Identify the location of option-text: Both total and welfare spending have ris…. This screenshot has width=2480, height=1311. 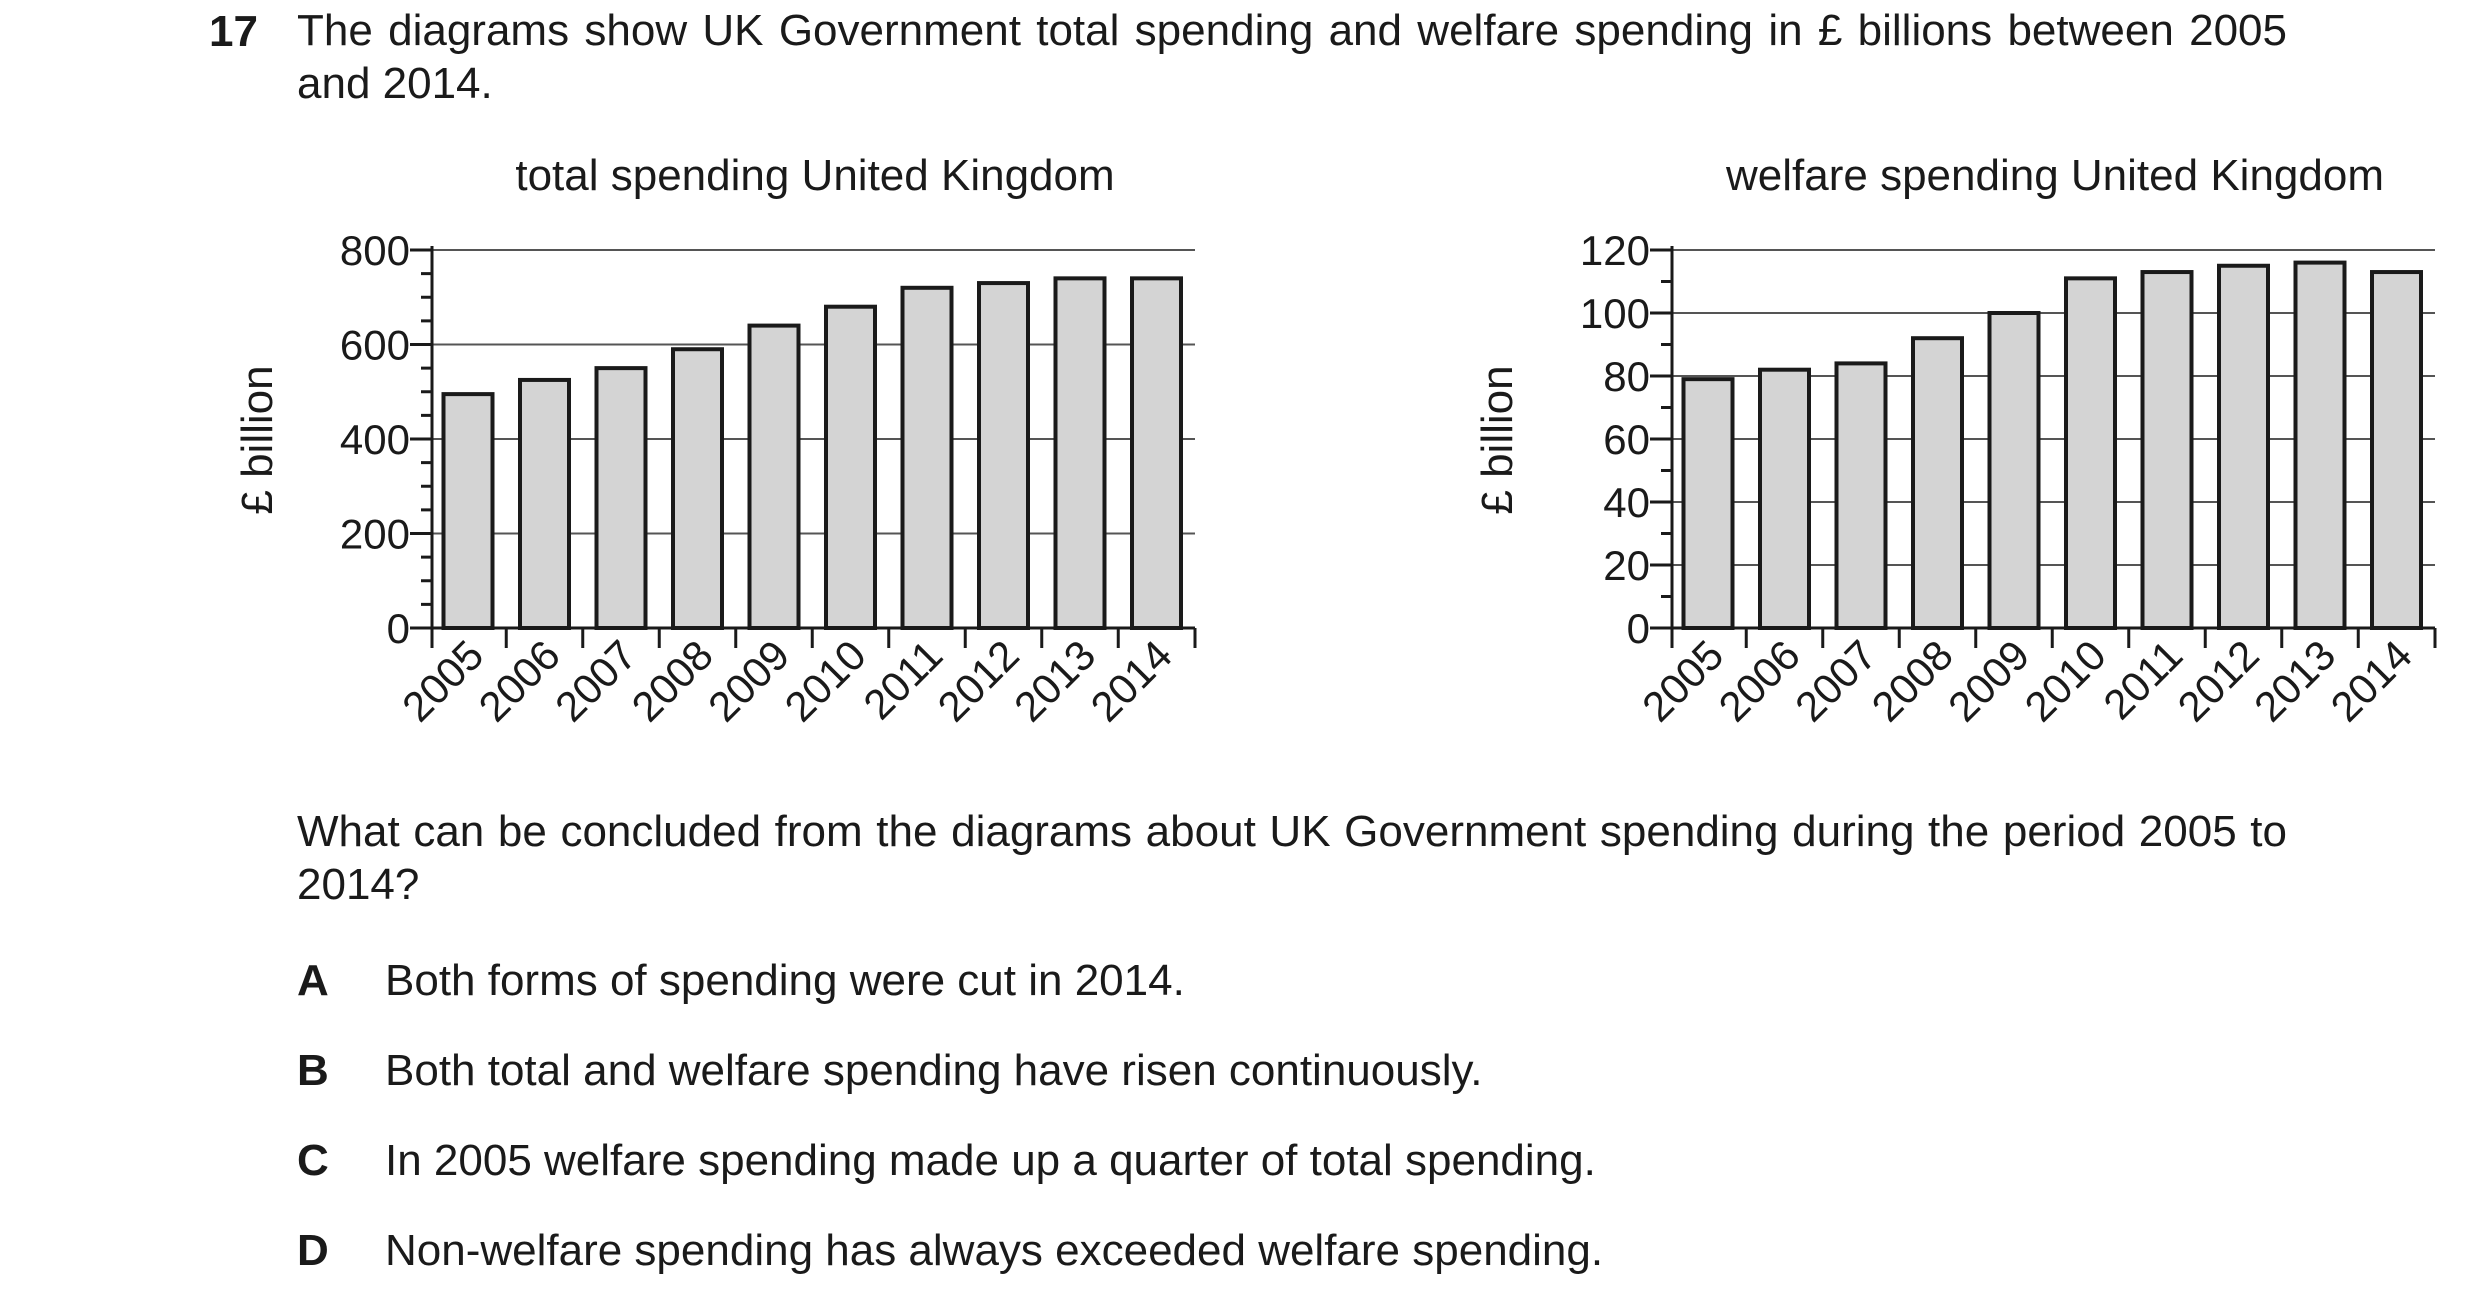
(934, 1070).